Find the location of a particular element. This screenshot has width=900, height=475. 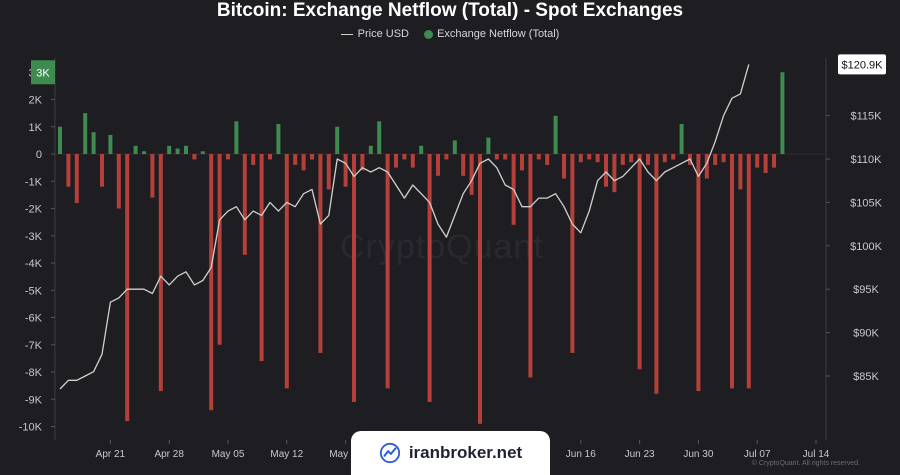

x-axis-tick-label: May 05 is located at coordinates (228, 454).